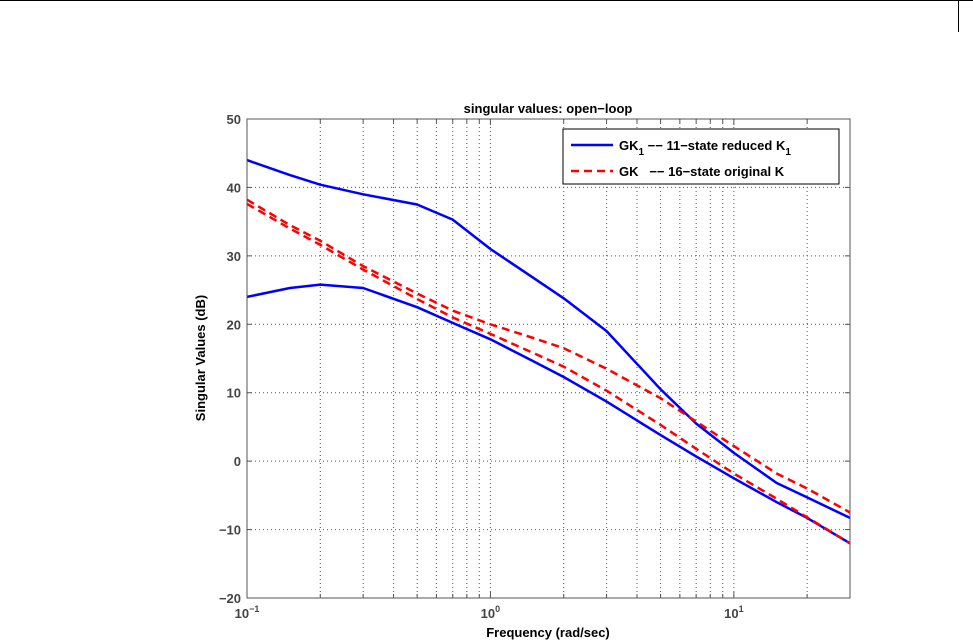 Image resolution: width=973 pixels, height=643 pixels. I want to click on y-tick-label: 50, so click(234, 119).